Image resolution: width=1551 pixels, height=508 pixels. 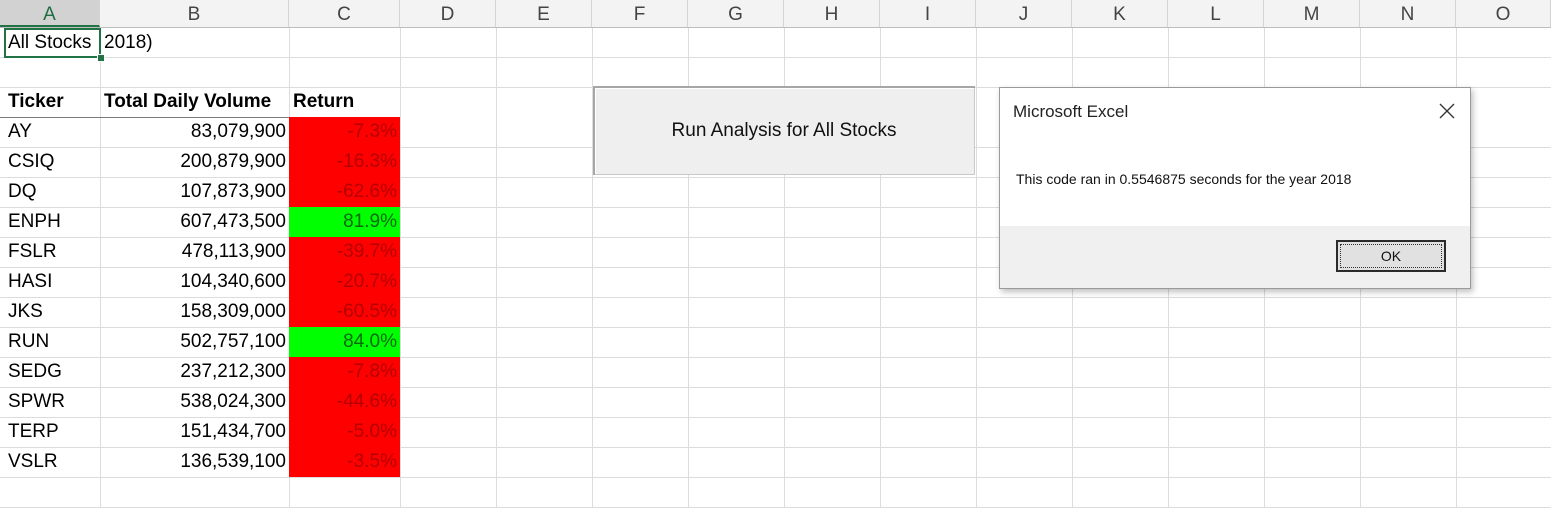 What do you see at coordinates (32, 251) in the screenshot?
I see `ticker-cell: FSLR` at bounding box center [32, 251].